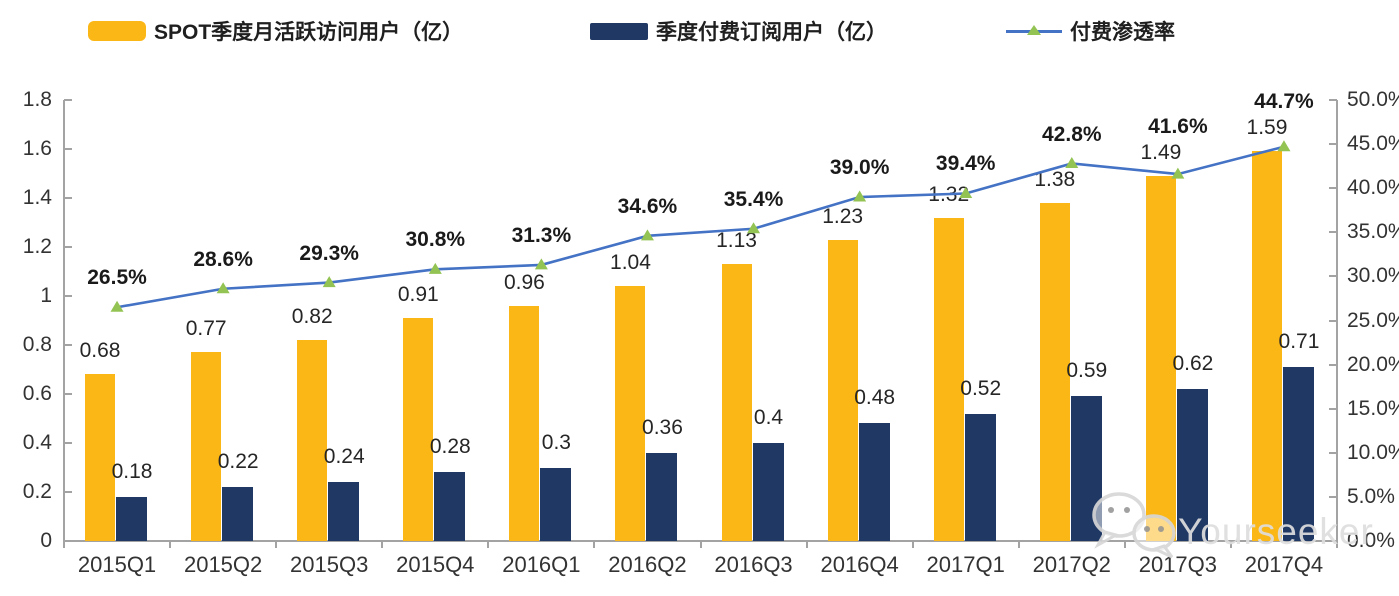  What do you see at coordinates (556, 442) in the screenshot?
I see `subscribers-bar-label: 0.3` at bounding box center [556, 442].